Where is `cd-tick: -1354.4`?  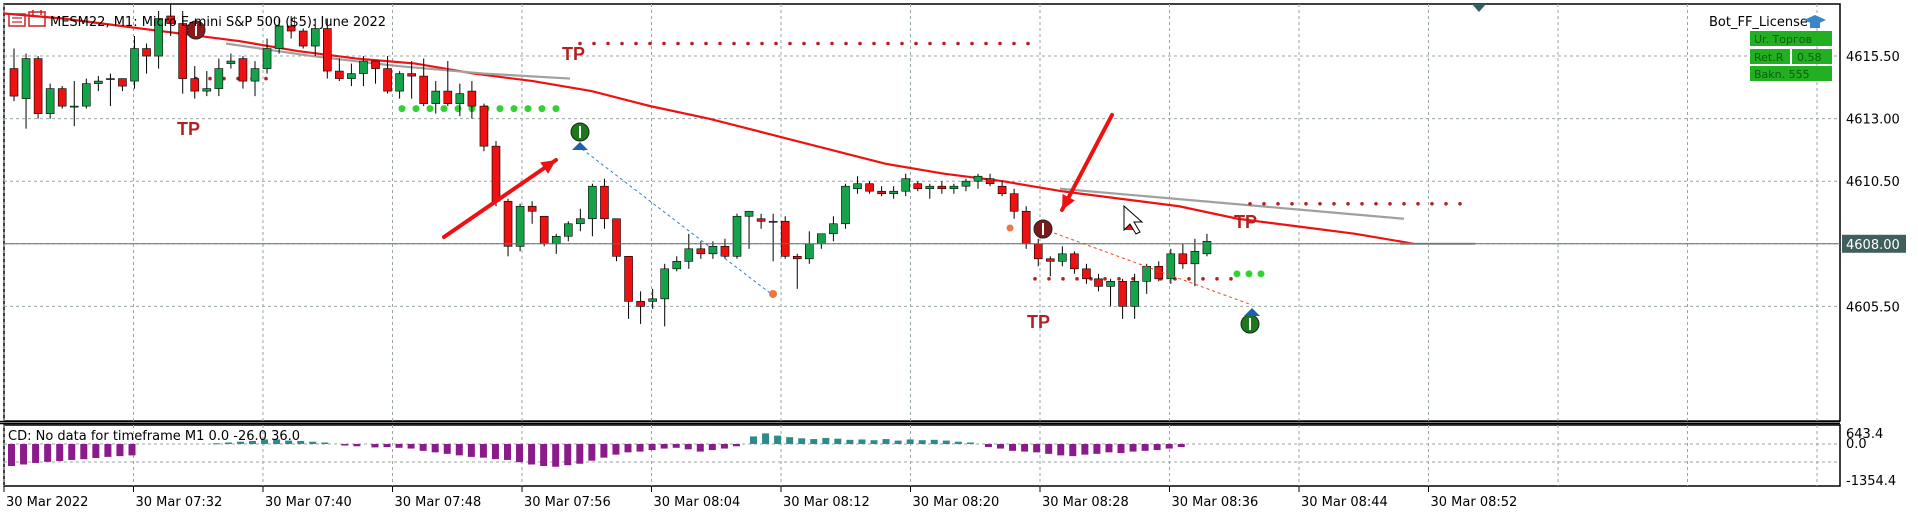
cd-tick: -1354.4 is located at coordinates (1871, 481).